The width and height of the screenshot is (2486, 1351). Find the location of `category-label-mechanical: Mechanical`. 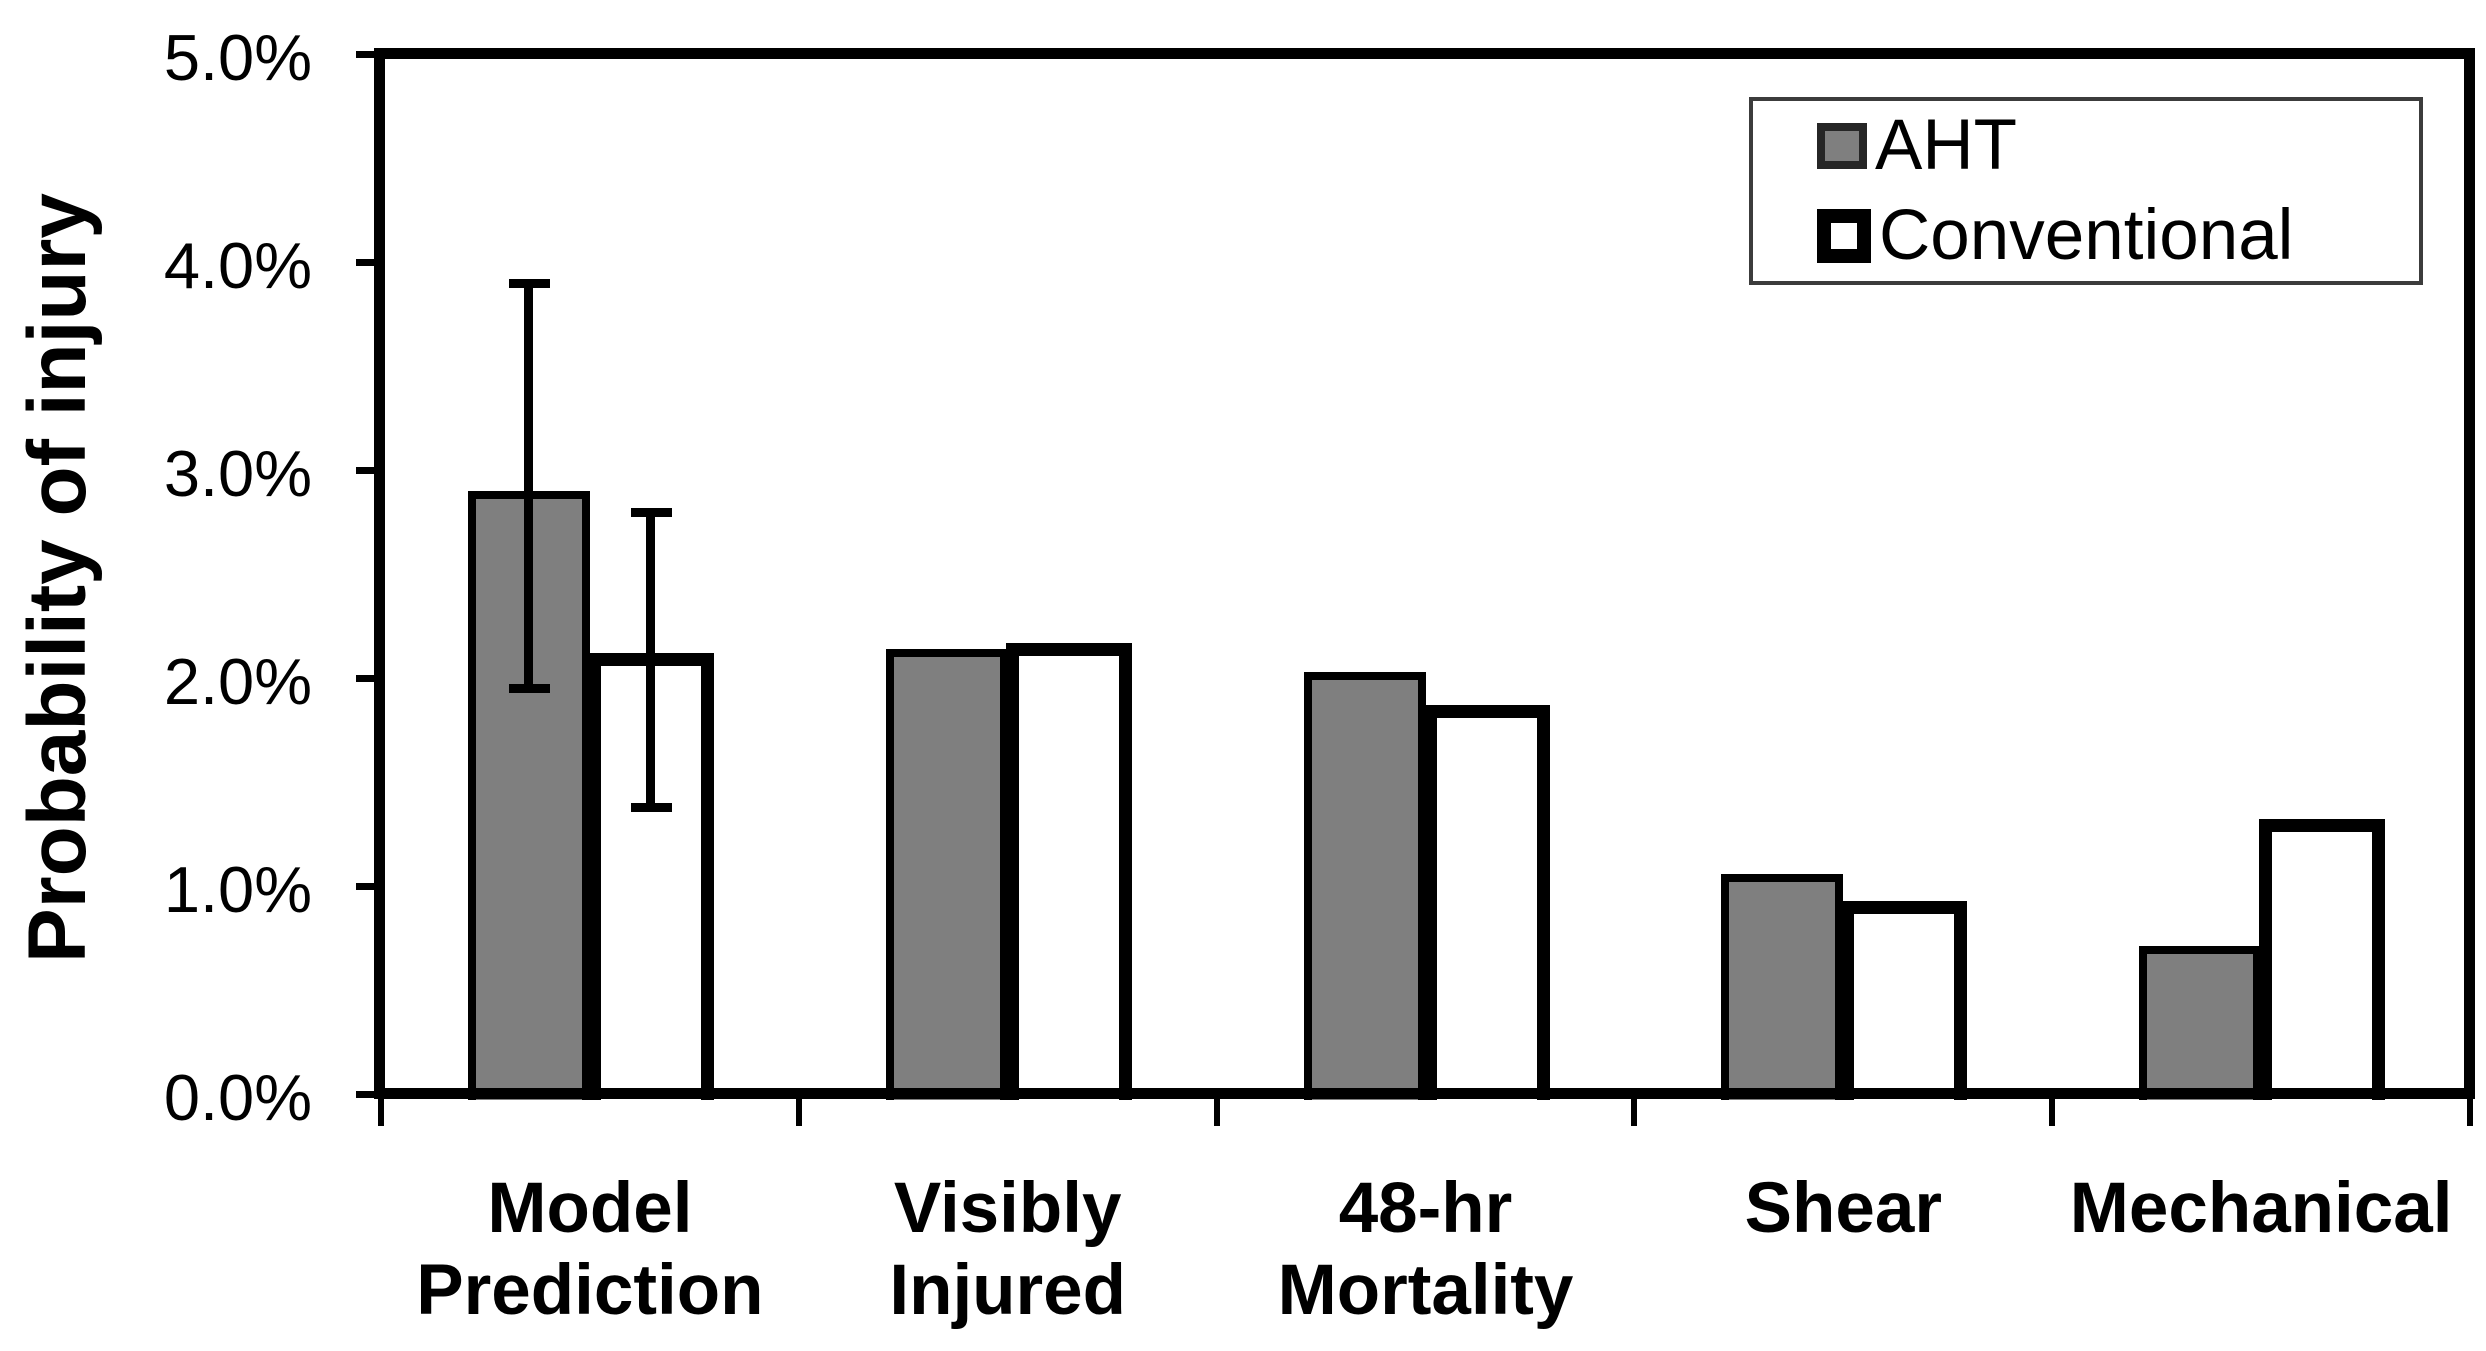

category-label-mechanical: Mechanical is located at coordinates (2253, 1209).